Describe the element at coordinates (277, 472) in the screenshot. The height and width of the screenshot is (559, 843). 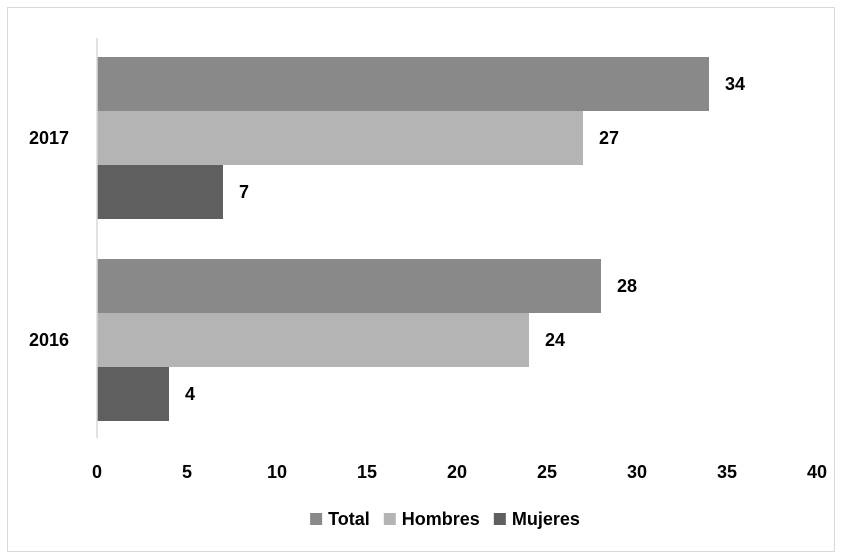
I see `x-tick-label-10: 10` at that location.